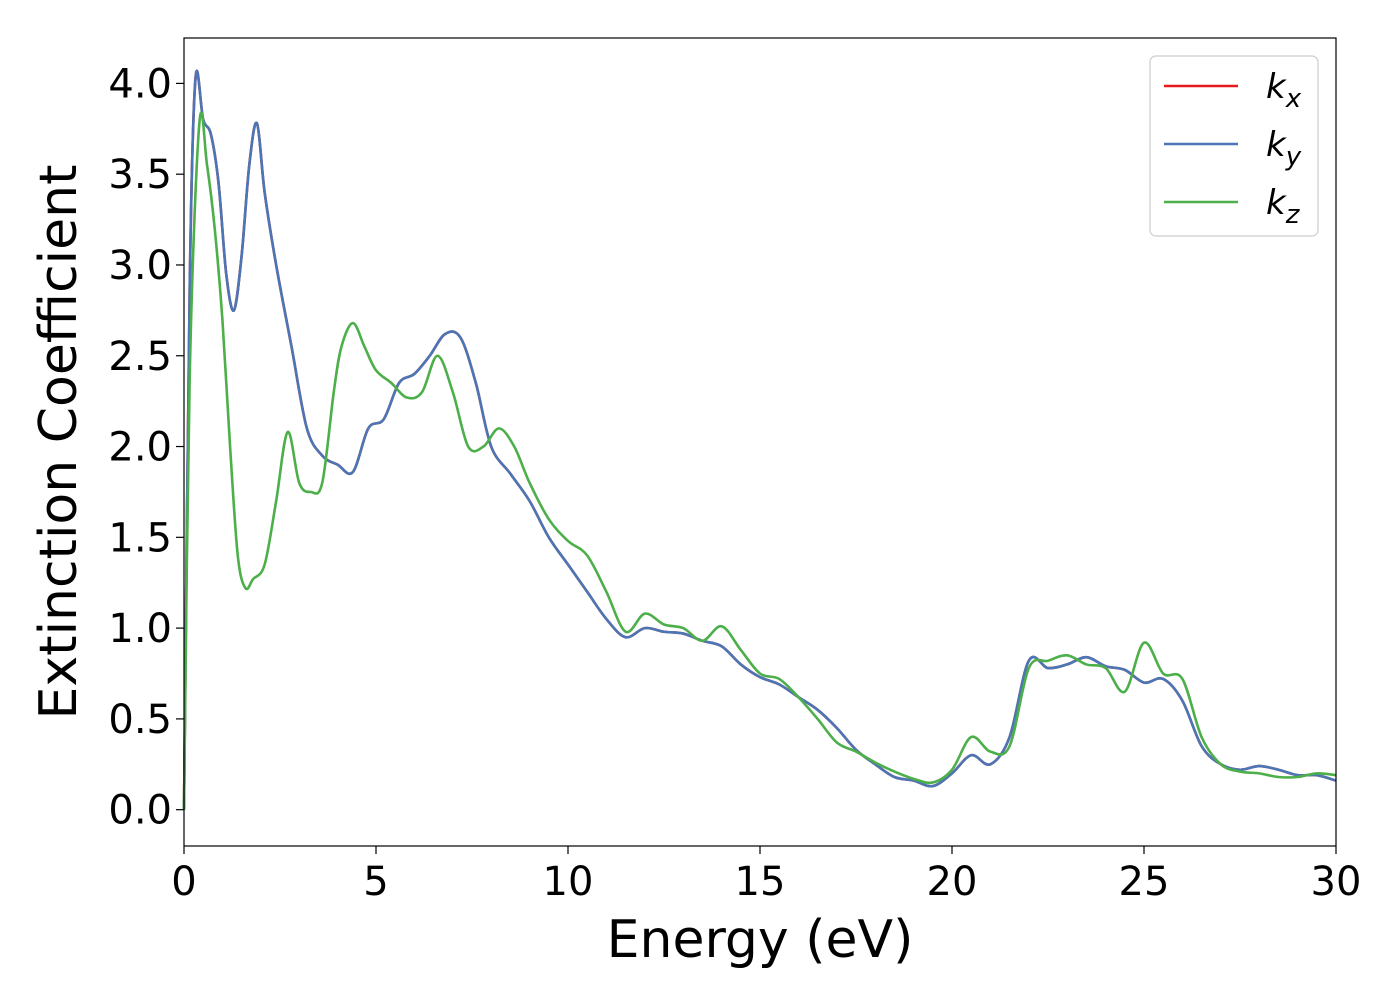 The height and width of the screenshot is (1005, 1400). I want to click on y-tick-label: 4.0, so click(140, 84).